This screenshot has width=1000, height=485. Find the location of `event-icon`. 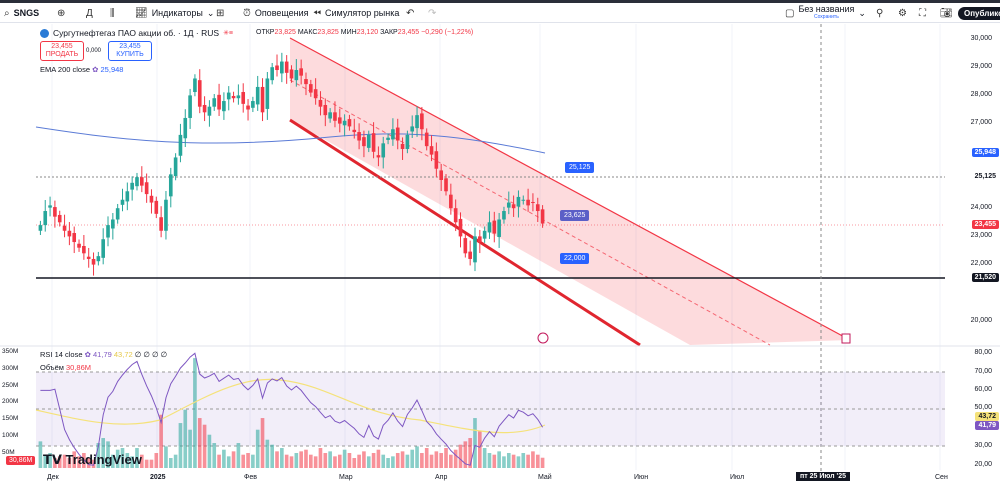

event-icon is located at coordinates (543, 338).